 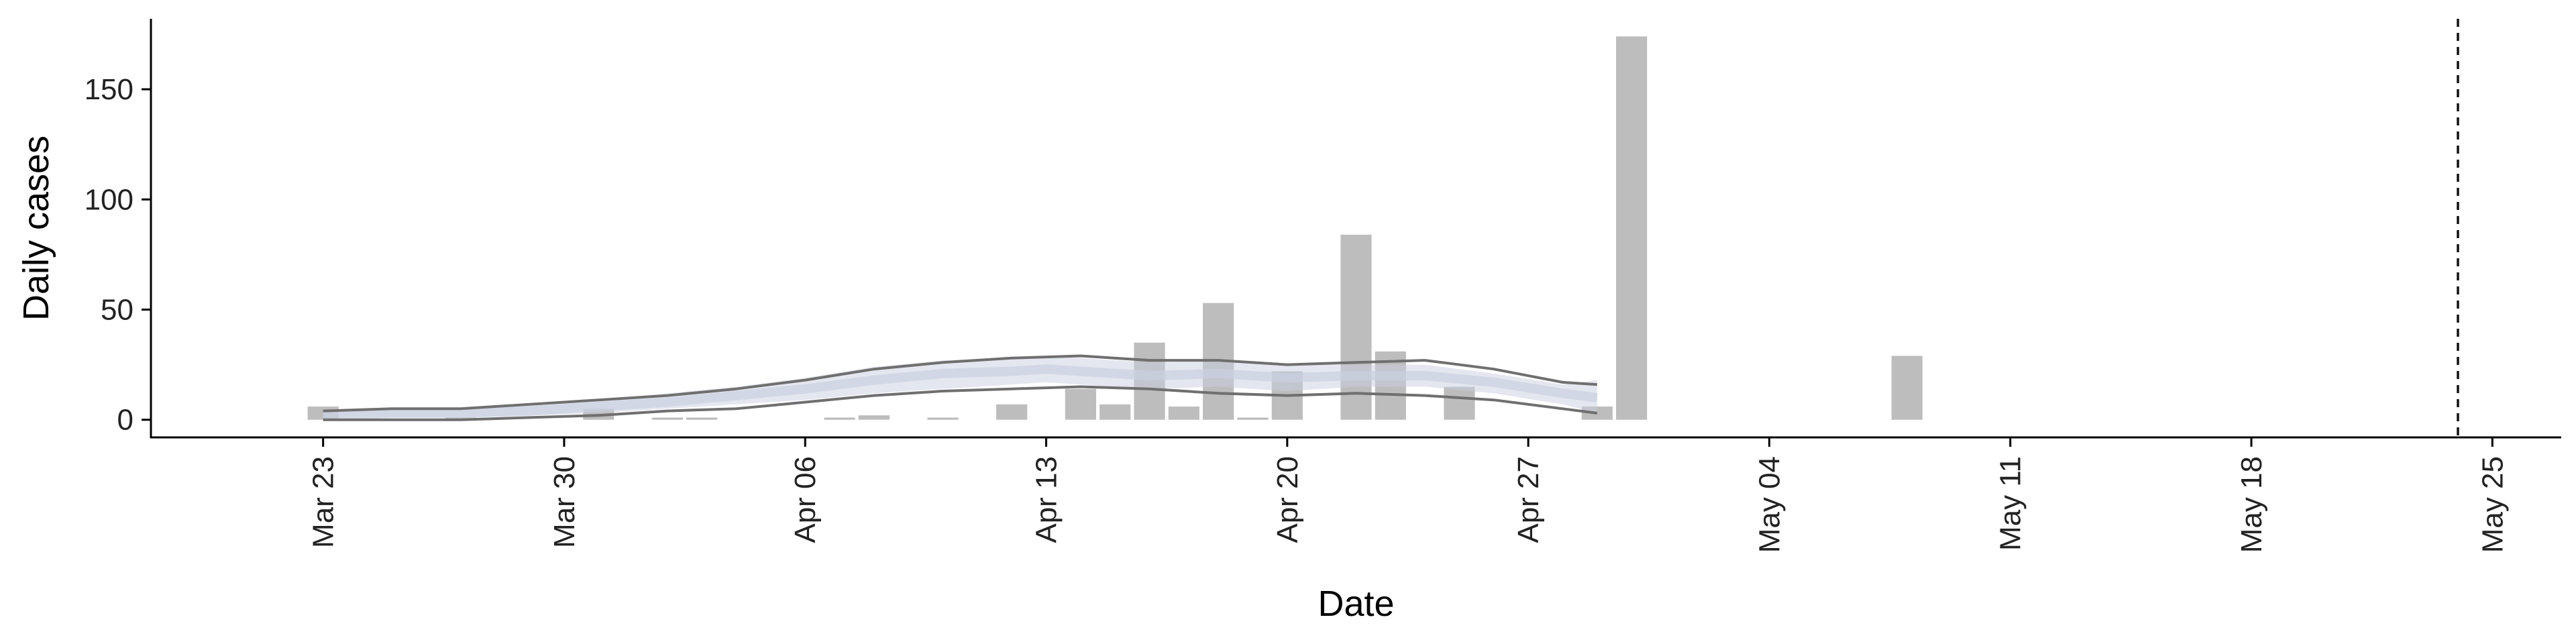 I want to click on x-tick-label-7: May 11, so click(x=2010, y=503).